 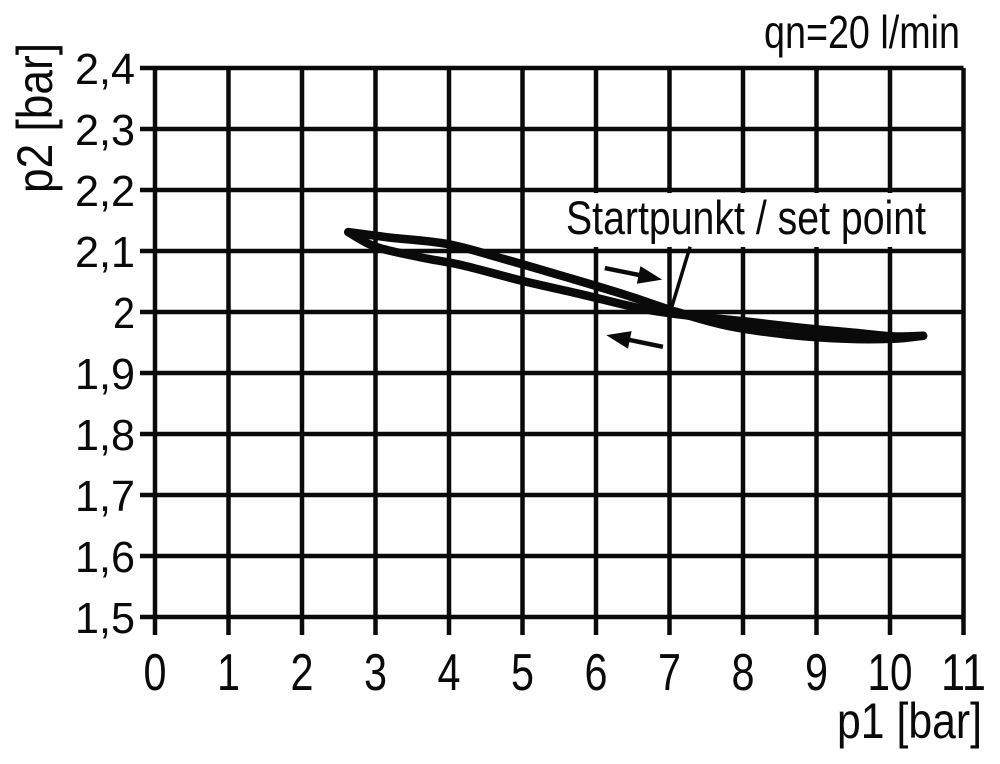 I want to click on x-tick-label: 2, so click(x=302, y=673).